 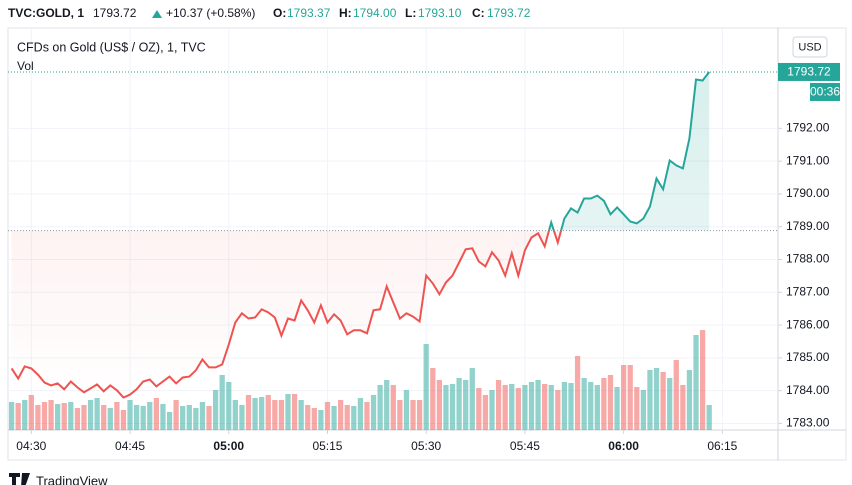 I want to click on high: 1794.00, so click(x=375, y=13).